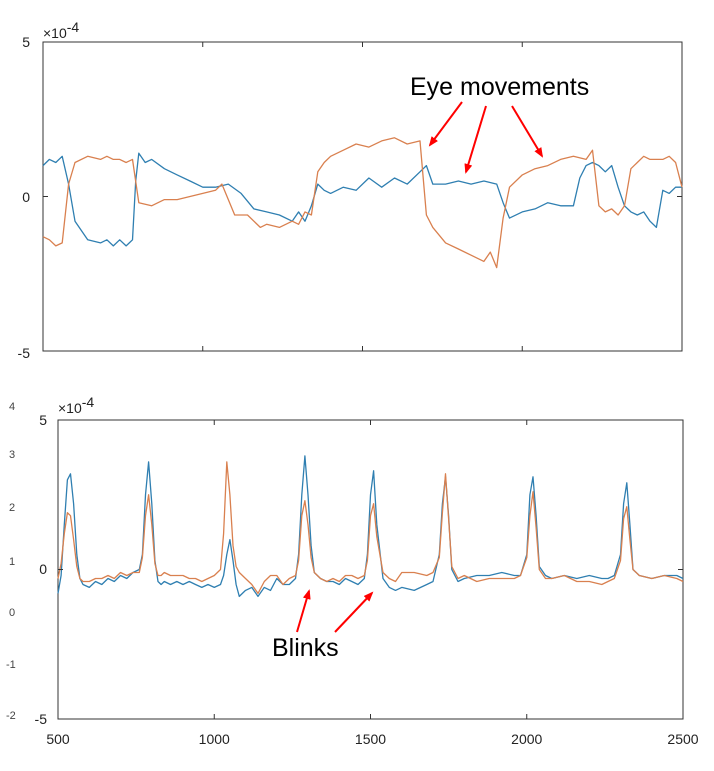 The width and height of the screenshot is (714, 771). I want to click on left-side-label: 0, so click(12, 613).